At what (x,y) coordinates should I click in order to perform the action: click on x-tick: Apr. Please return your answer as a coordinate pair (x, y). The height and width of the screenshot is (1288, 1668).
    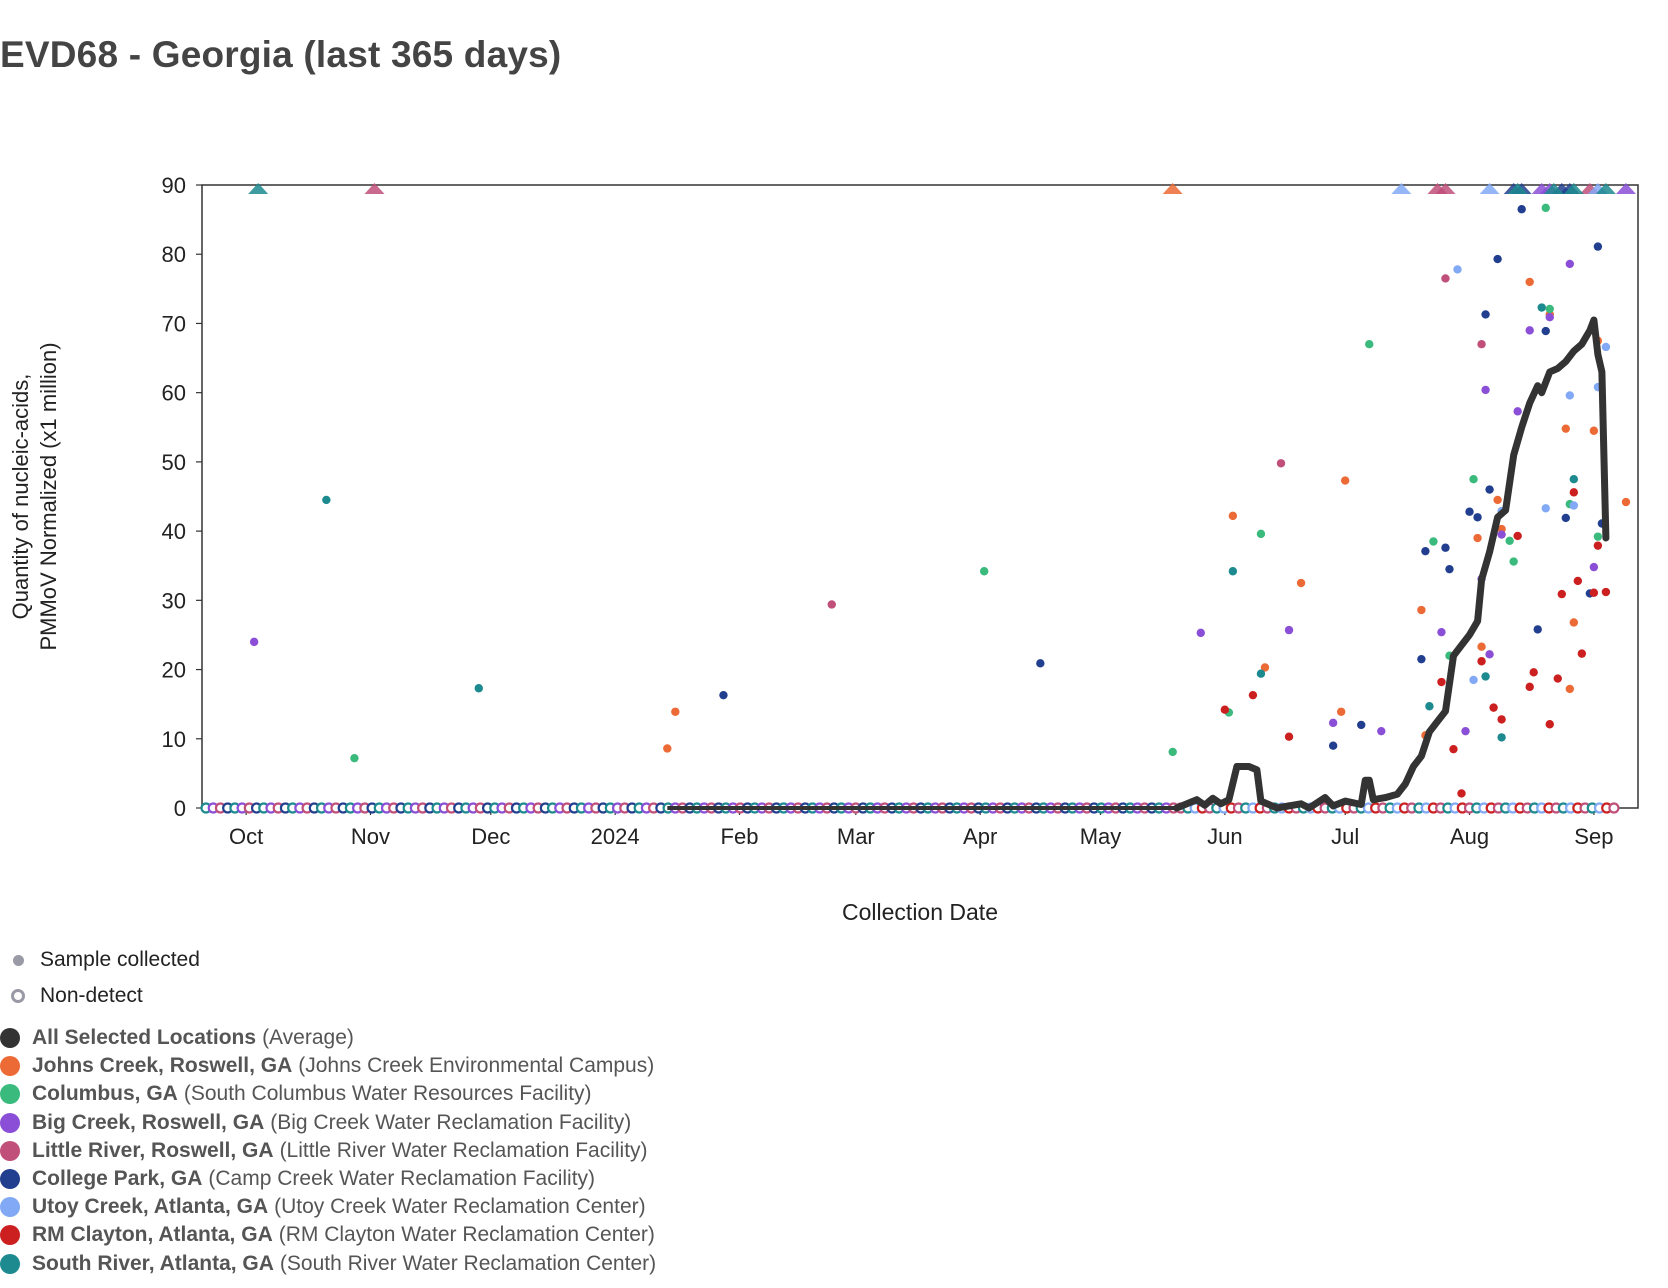
    Looking at the image, I should click on (980, 828).